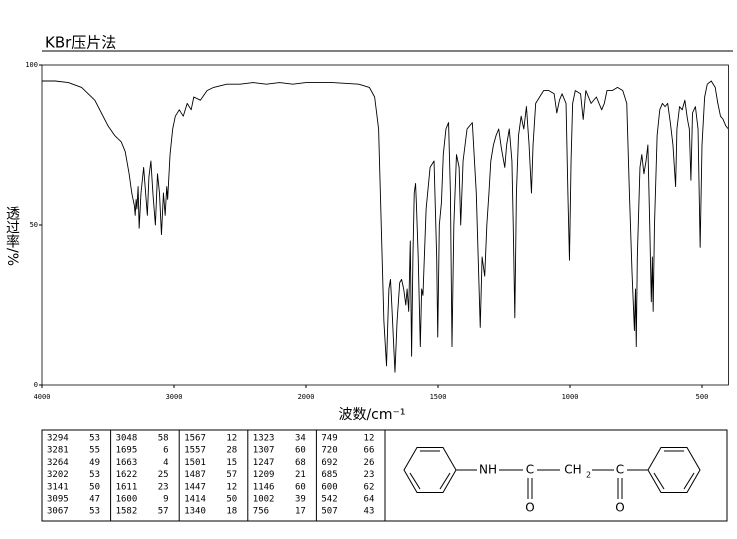 The height and width of the screenshot is (539, 737). I want to click on peak-wavenumber: 1600, so click(127, 500).